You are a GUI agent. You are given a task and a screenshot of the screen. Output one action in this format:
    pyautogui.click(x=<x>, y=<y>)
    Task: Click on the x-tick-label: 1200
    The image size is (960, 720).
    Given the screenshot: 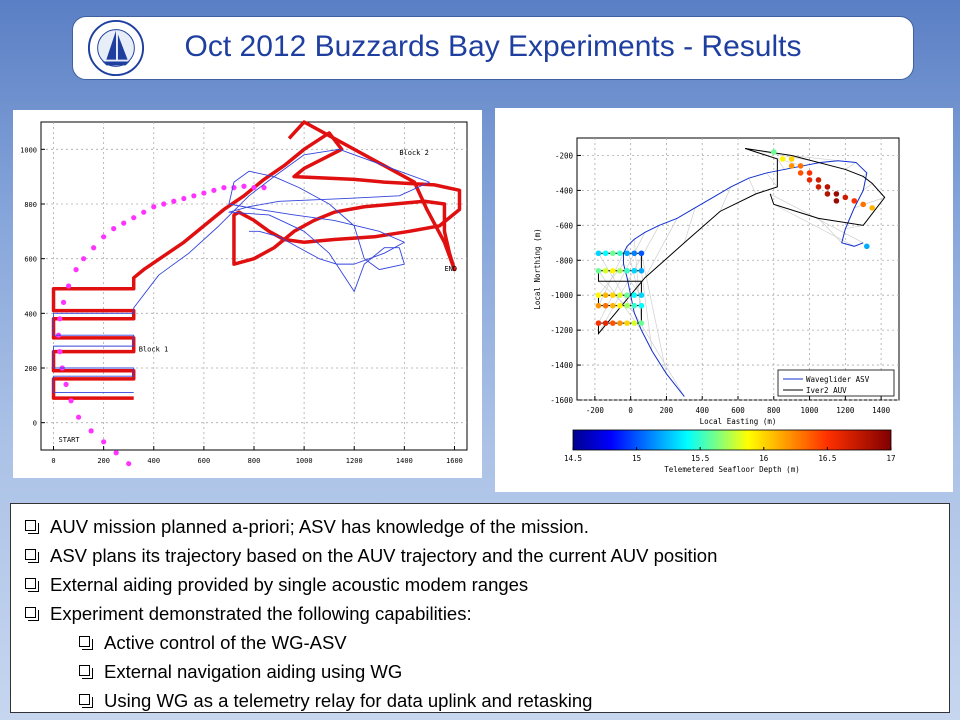 What is the action you would take?
    pyautogui.click(x=354, y=461)
    